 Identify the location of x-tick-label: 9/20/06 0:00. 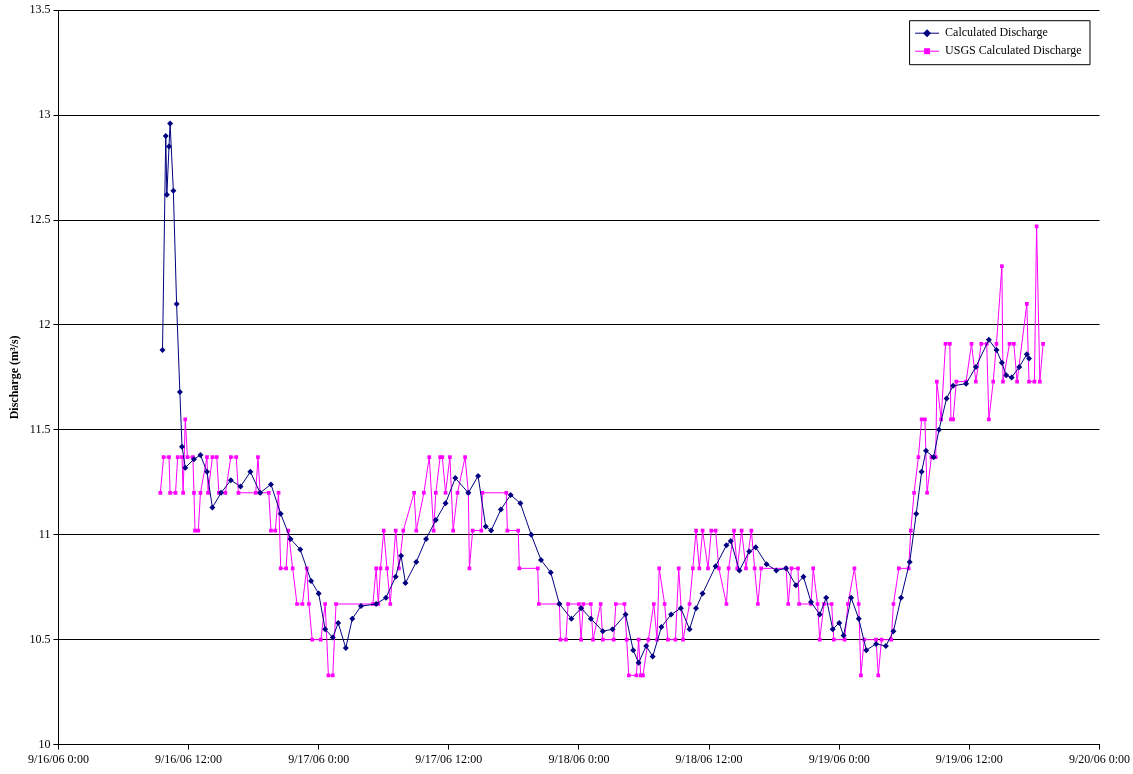
(1099, 758).